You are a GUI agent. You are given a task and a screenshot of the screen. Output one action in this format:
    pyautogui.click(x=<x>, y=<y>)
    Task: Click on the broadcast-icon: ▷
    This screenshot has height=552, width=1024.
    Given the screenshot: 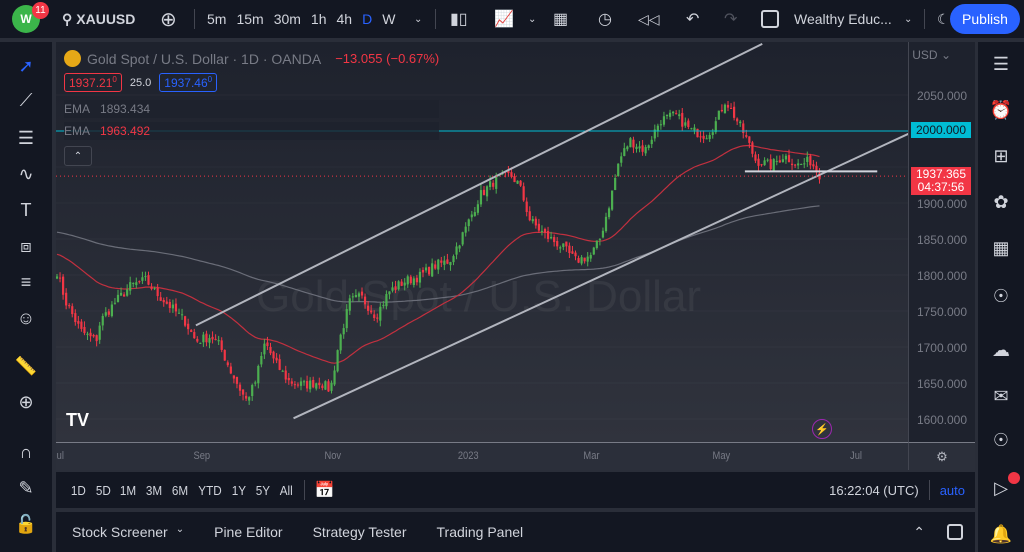 What is the action you would take?
    pyautogui.click(x=1001, y=487)
    